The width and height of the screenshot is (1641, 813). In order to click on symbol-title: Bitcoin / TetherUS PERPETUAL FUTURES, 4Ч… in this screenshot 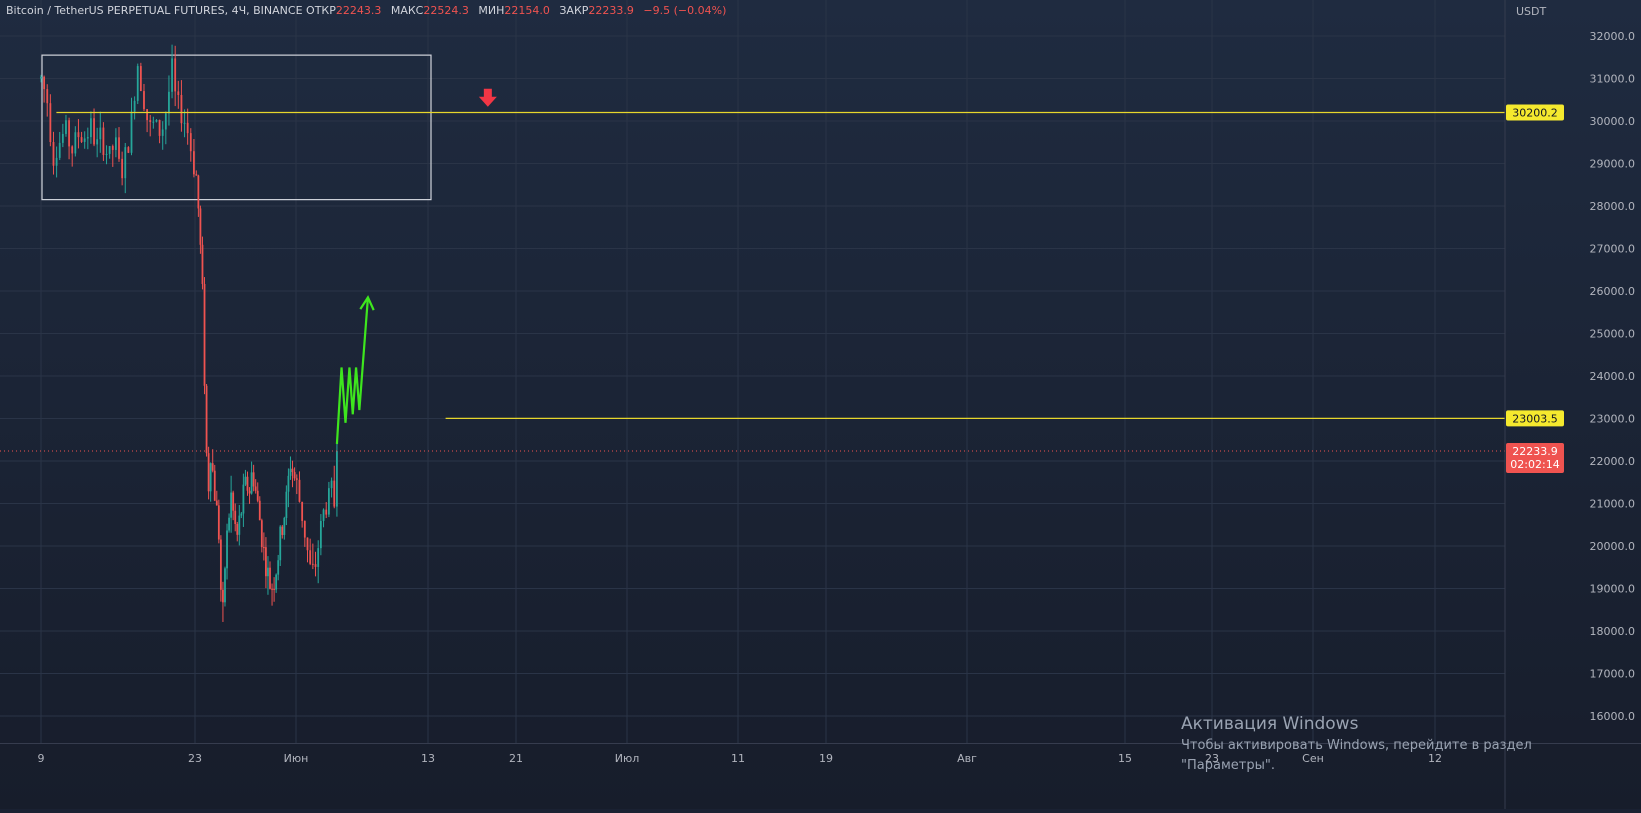, I will do `click(154, 10)`.